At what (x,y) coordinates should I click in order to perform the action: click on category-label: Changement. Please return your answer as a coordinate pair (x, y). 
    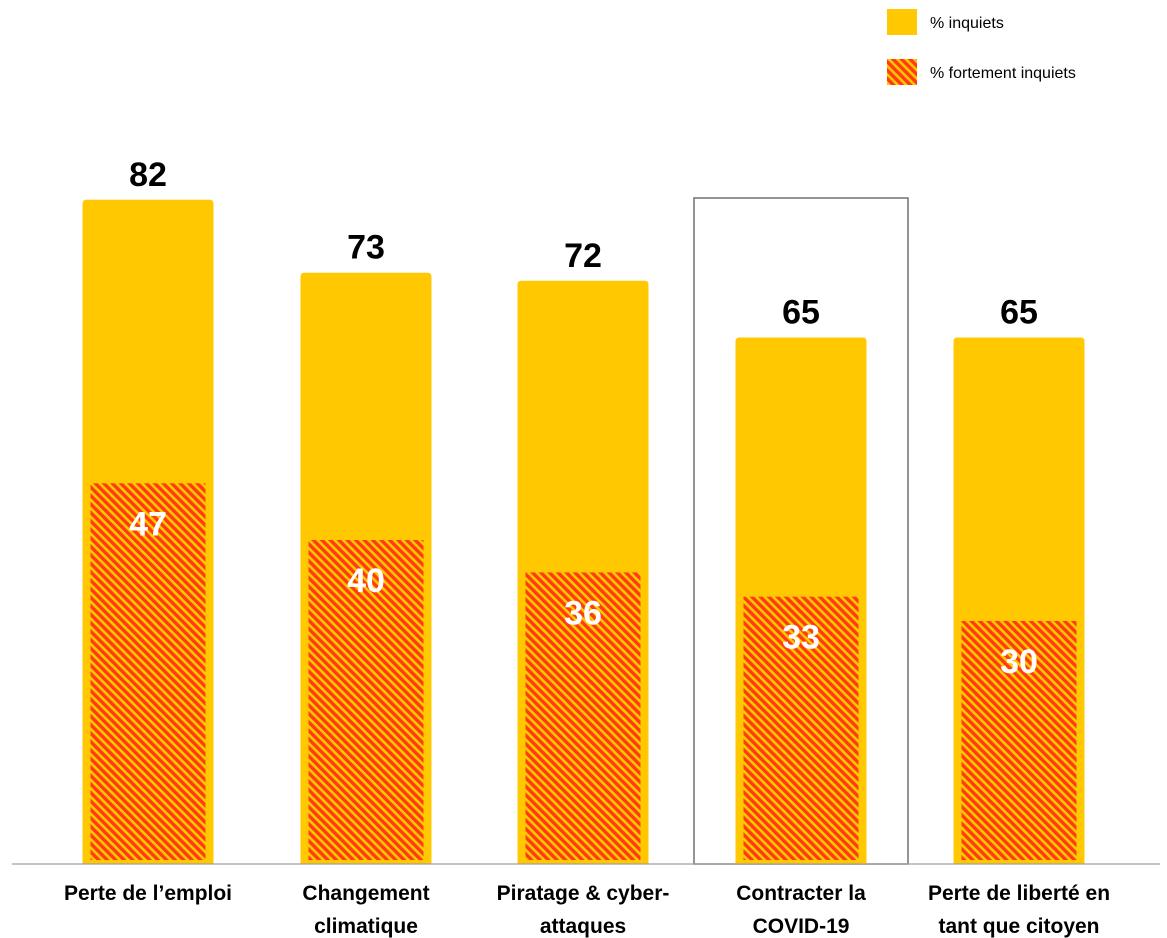
    Looking at the image, I should click on (365, 893).